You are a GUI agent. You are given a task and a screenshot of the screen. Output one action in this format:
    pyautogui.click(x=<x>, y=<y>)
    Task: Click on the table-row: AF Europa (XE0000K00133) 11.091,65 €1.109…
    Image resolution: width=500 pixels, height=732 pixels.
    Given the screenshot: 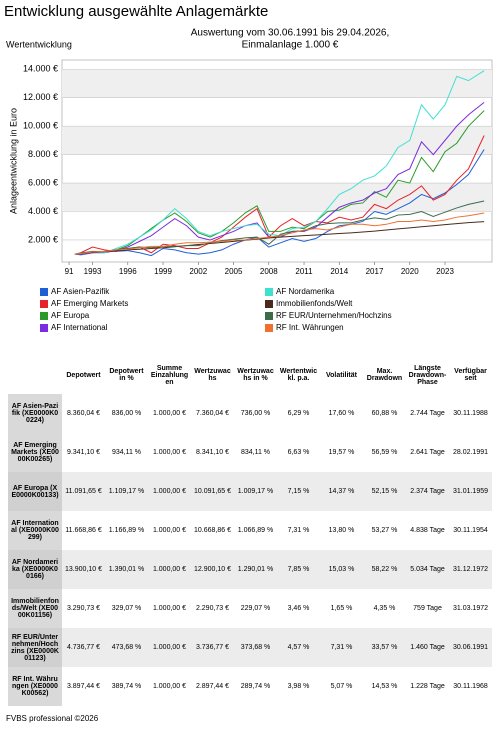 What is the action you would take?
    pyautogui.click(x=250, y=491)
    